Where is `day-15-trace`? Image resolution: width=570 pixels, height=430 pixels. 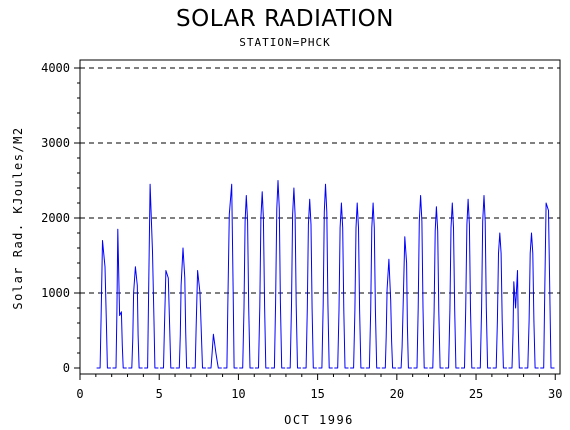
day-15-trace is located at coordinates (325, 276).